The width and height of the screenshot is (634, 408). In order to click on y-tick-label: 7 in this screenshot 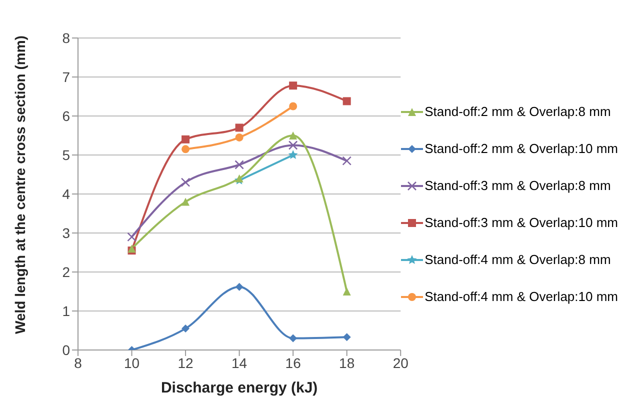, I will do `click(66, 76)`.